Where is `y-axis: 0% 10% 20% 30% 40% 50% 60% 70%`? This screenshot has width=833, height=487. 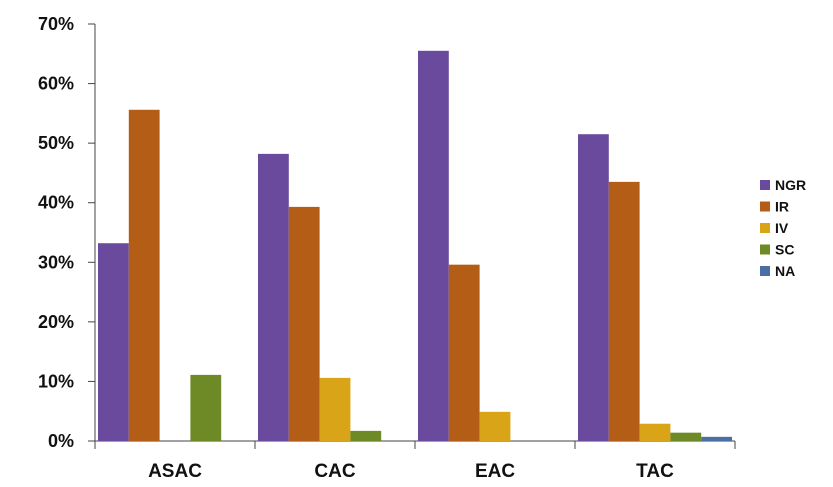
y-axis: 0% 10% 20% 30% 40% 50% 60% 70% is located at coordinates (67, 232).